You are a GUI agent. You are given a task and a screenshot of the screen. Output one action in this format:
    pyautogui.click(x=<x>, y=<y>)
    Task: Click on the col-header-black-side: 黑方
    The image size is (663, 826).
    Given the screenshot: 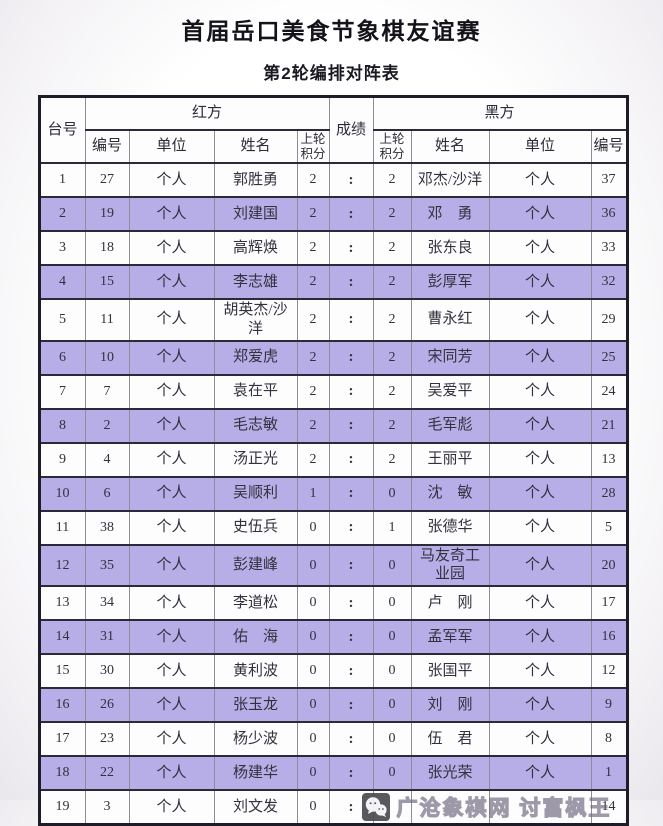 What is the action you would take?
    pyautogui.click(x=500, y=113)
    